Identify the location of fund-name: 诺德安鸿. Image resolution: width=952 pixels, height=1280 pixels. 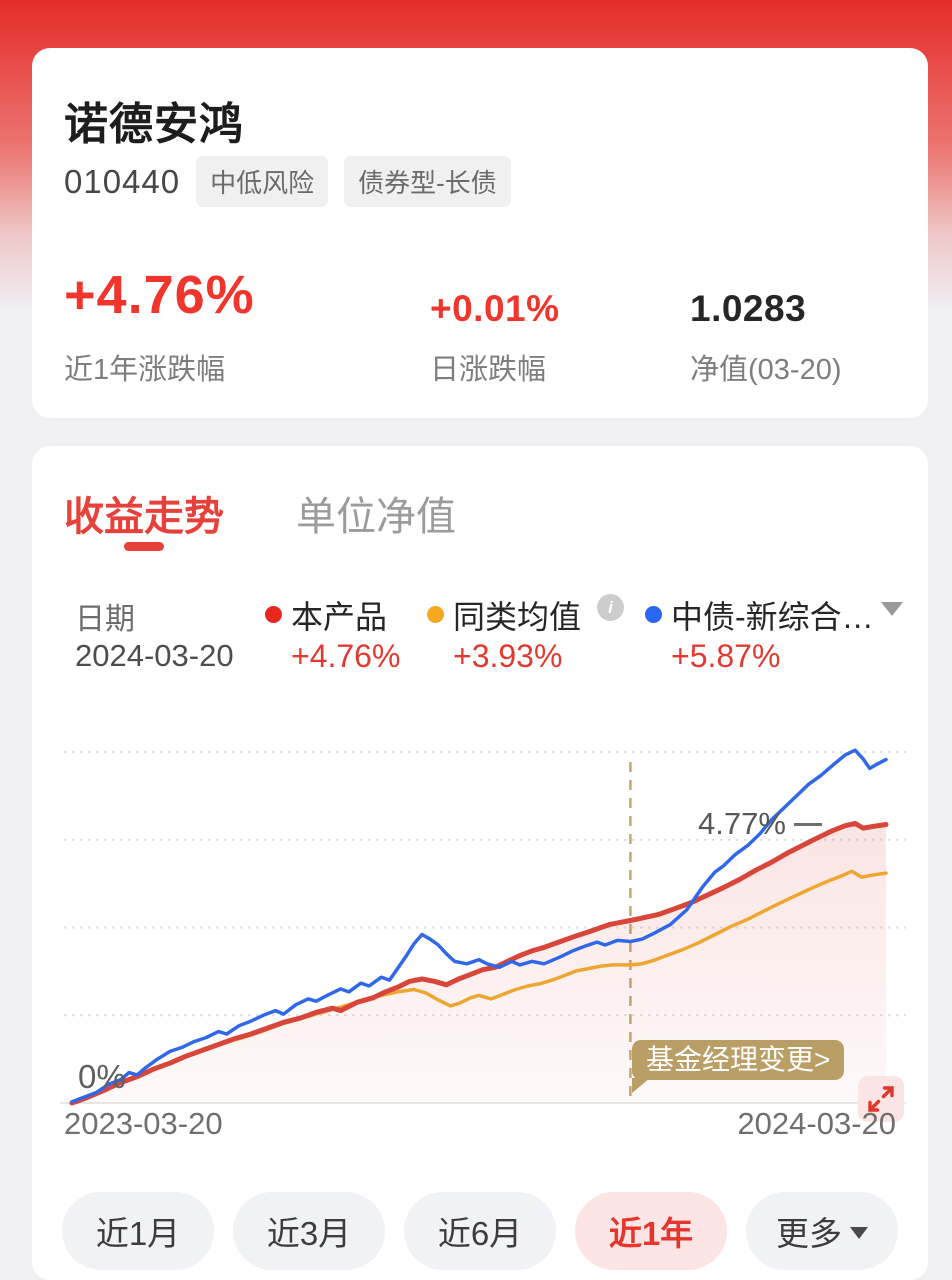
(154, 124).